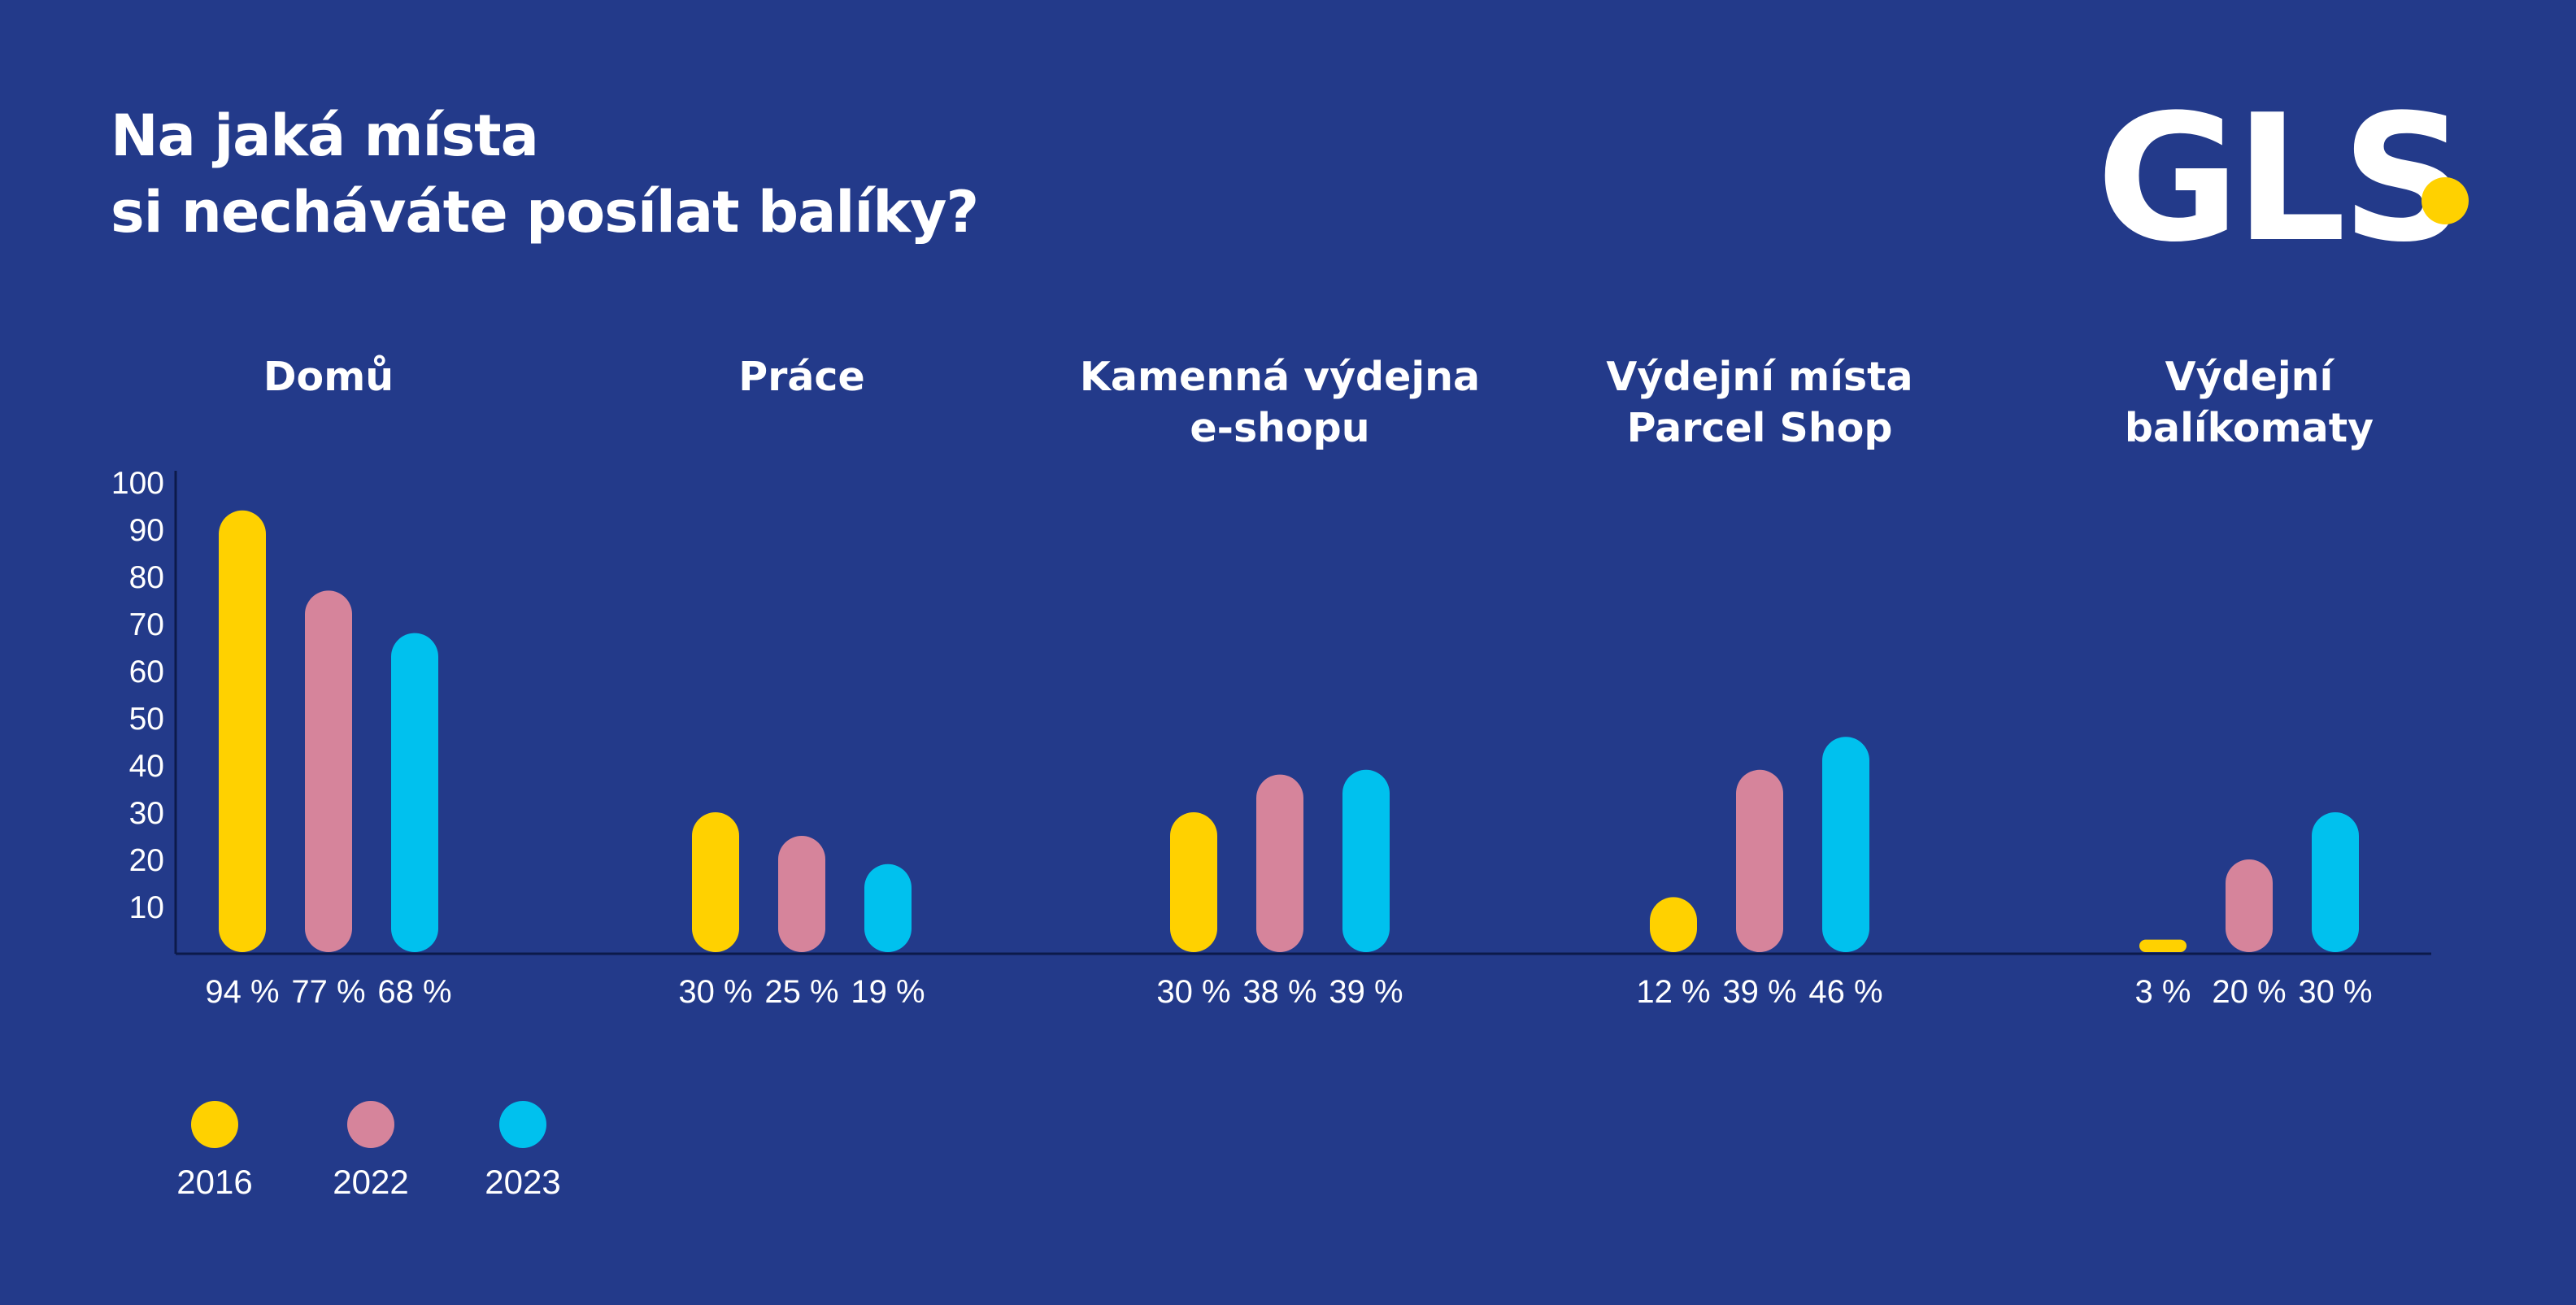 The width and height of the screenshot is (2576, 1305). Describe the element at coordinates (2249, 992) in the screenshot. I see `value-label-2022-4: 20 %` at that location.